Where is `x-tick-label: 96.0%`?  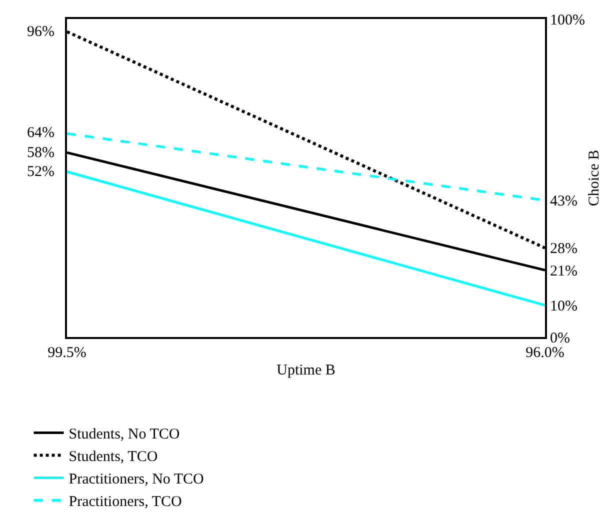 x-tick-label: 96.0% is located at coordinates (545, 353).